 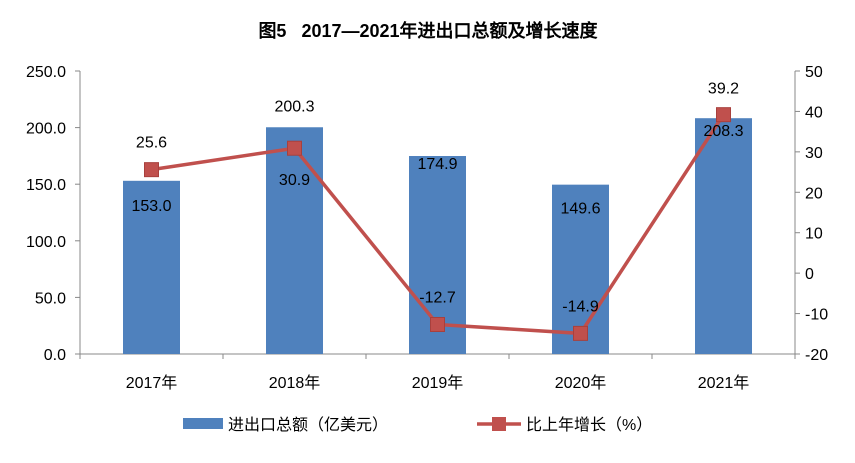 I want to click on right-tick-label: 10, so click(x=814, y=234).